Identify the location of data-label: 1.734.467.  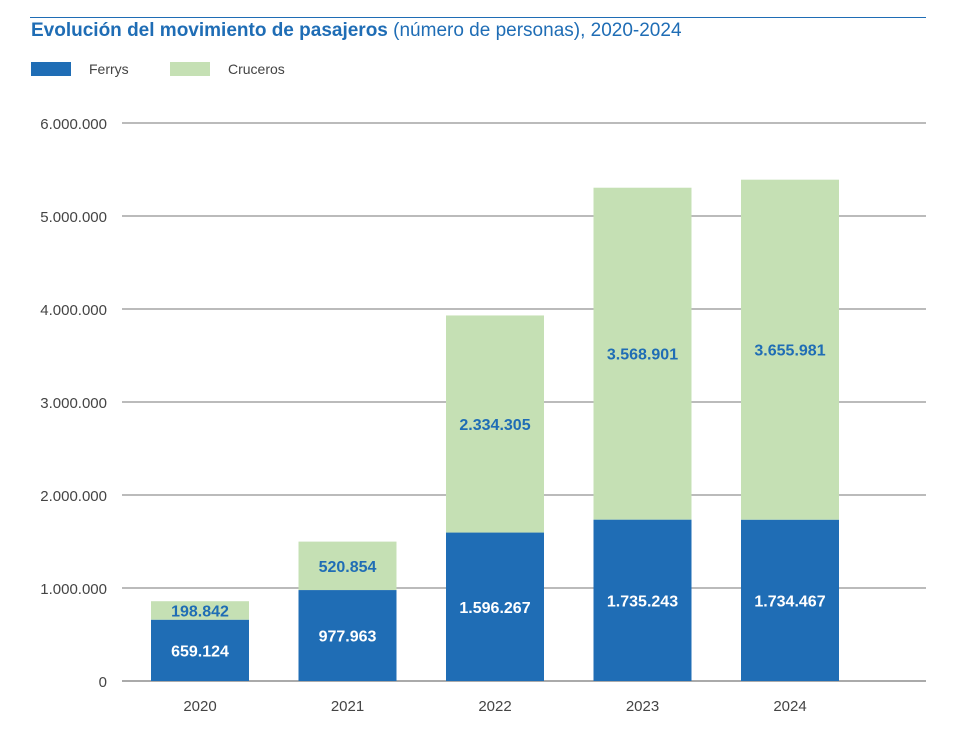
(789, 601).